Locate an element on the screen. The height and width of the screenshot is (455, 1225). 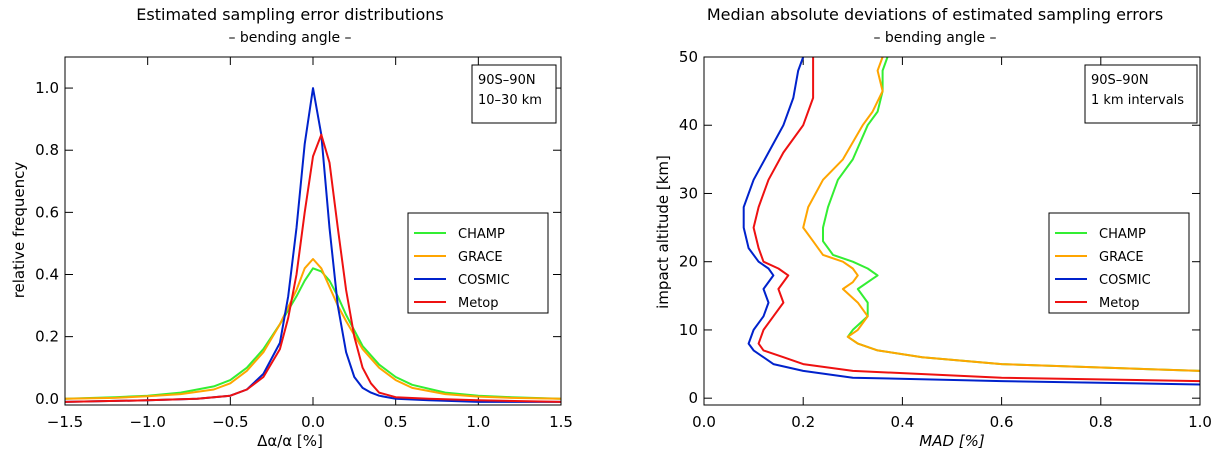
x-tick-label: 0.5 is located at coordinates (396, 422).